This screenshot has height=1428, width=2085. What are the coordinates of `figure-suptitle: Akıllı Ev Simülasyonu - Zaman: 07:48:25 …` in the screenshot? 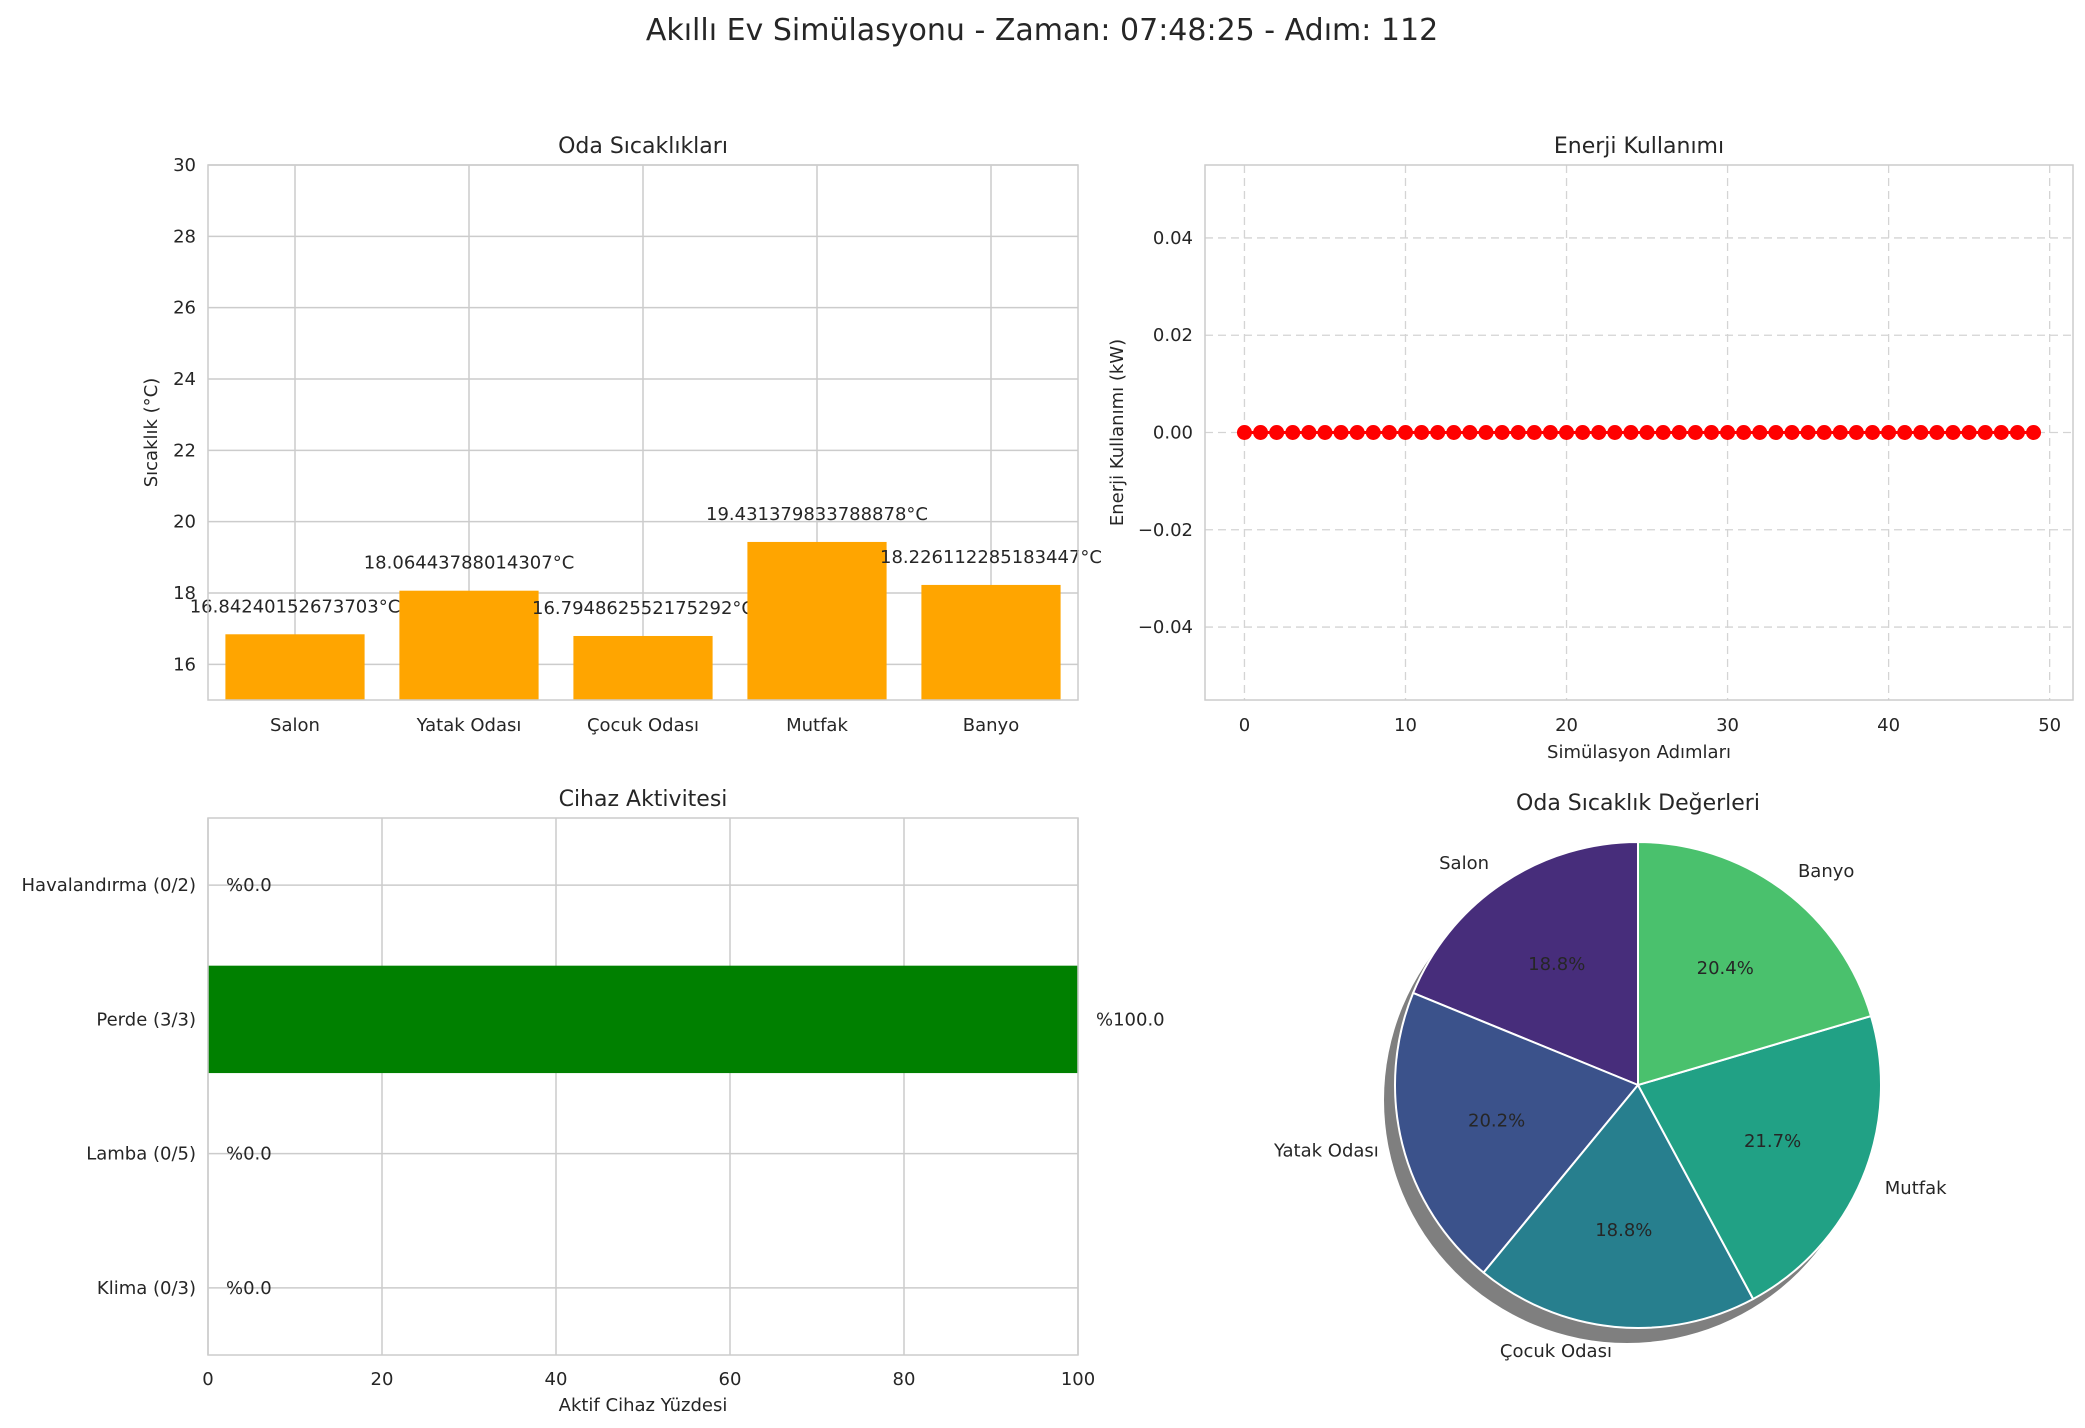 It's located at (1042, 30).